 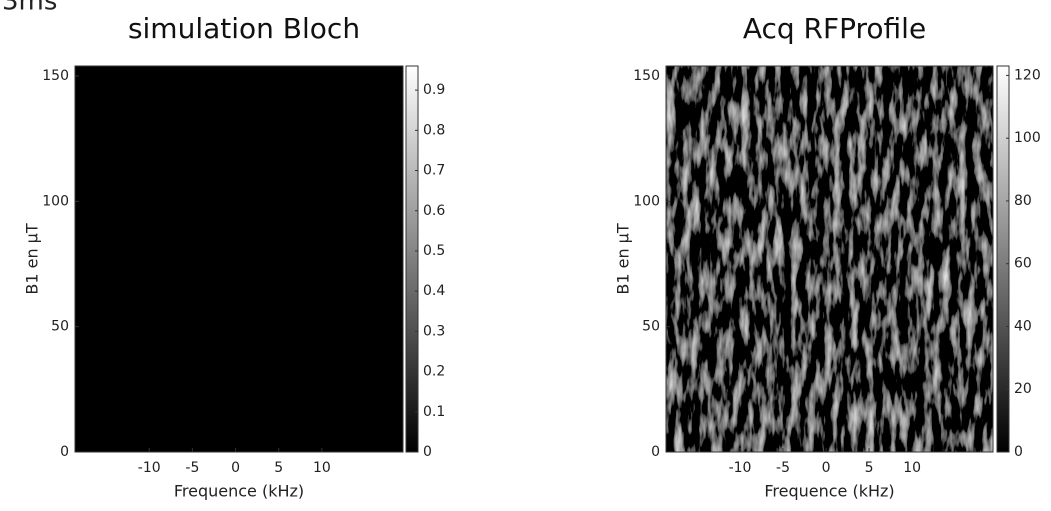 What do you see at coordinates (434, 90) in the screenshot?
I see `colorbar-tick-label: 0.9` at bounding box center [434, 90].